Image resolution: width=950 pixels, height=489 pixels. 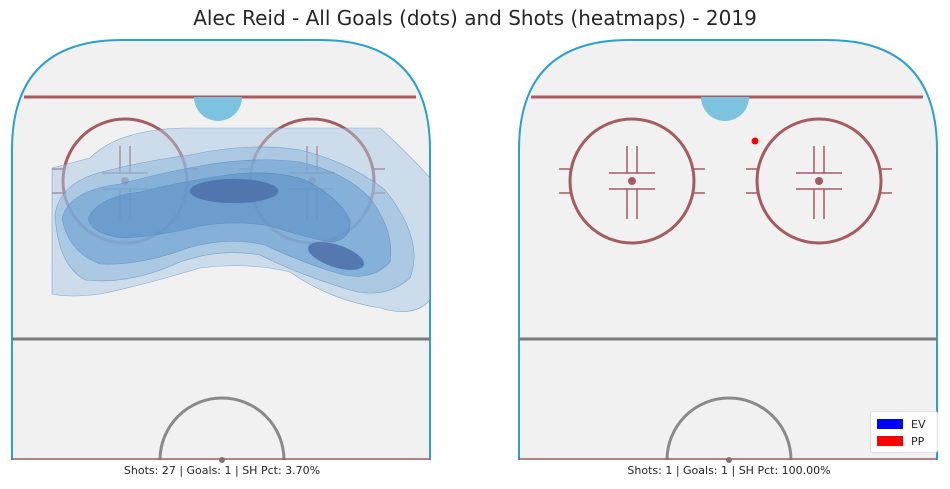 What do you see at coordinates (904, 432) in the screenshot?
I see `legend: EV PP` at bounding box center [904, 432].